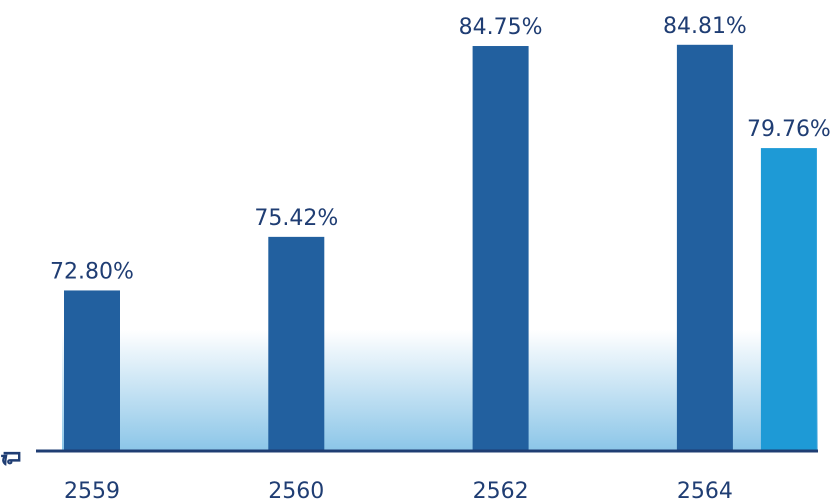  I want to click on x-tick-label-2564: 2564, so click(705, 491).